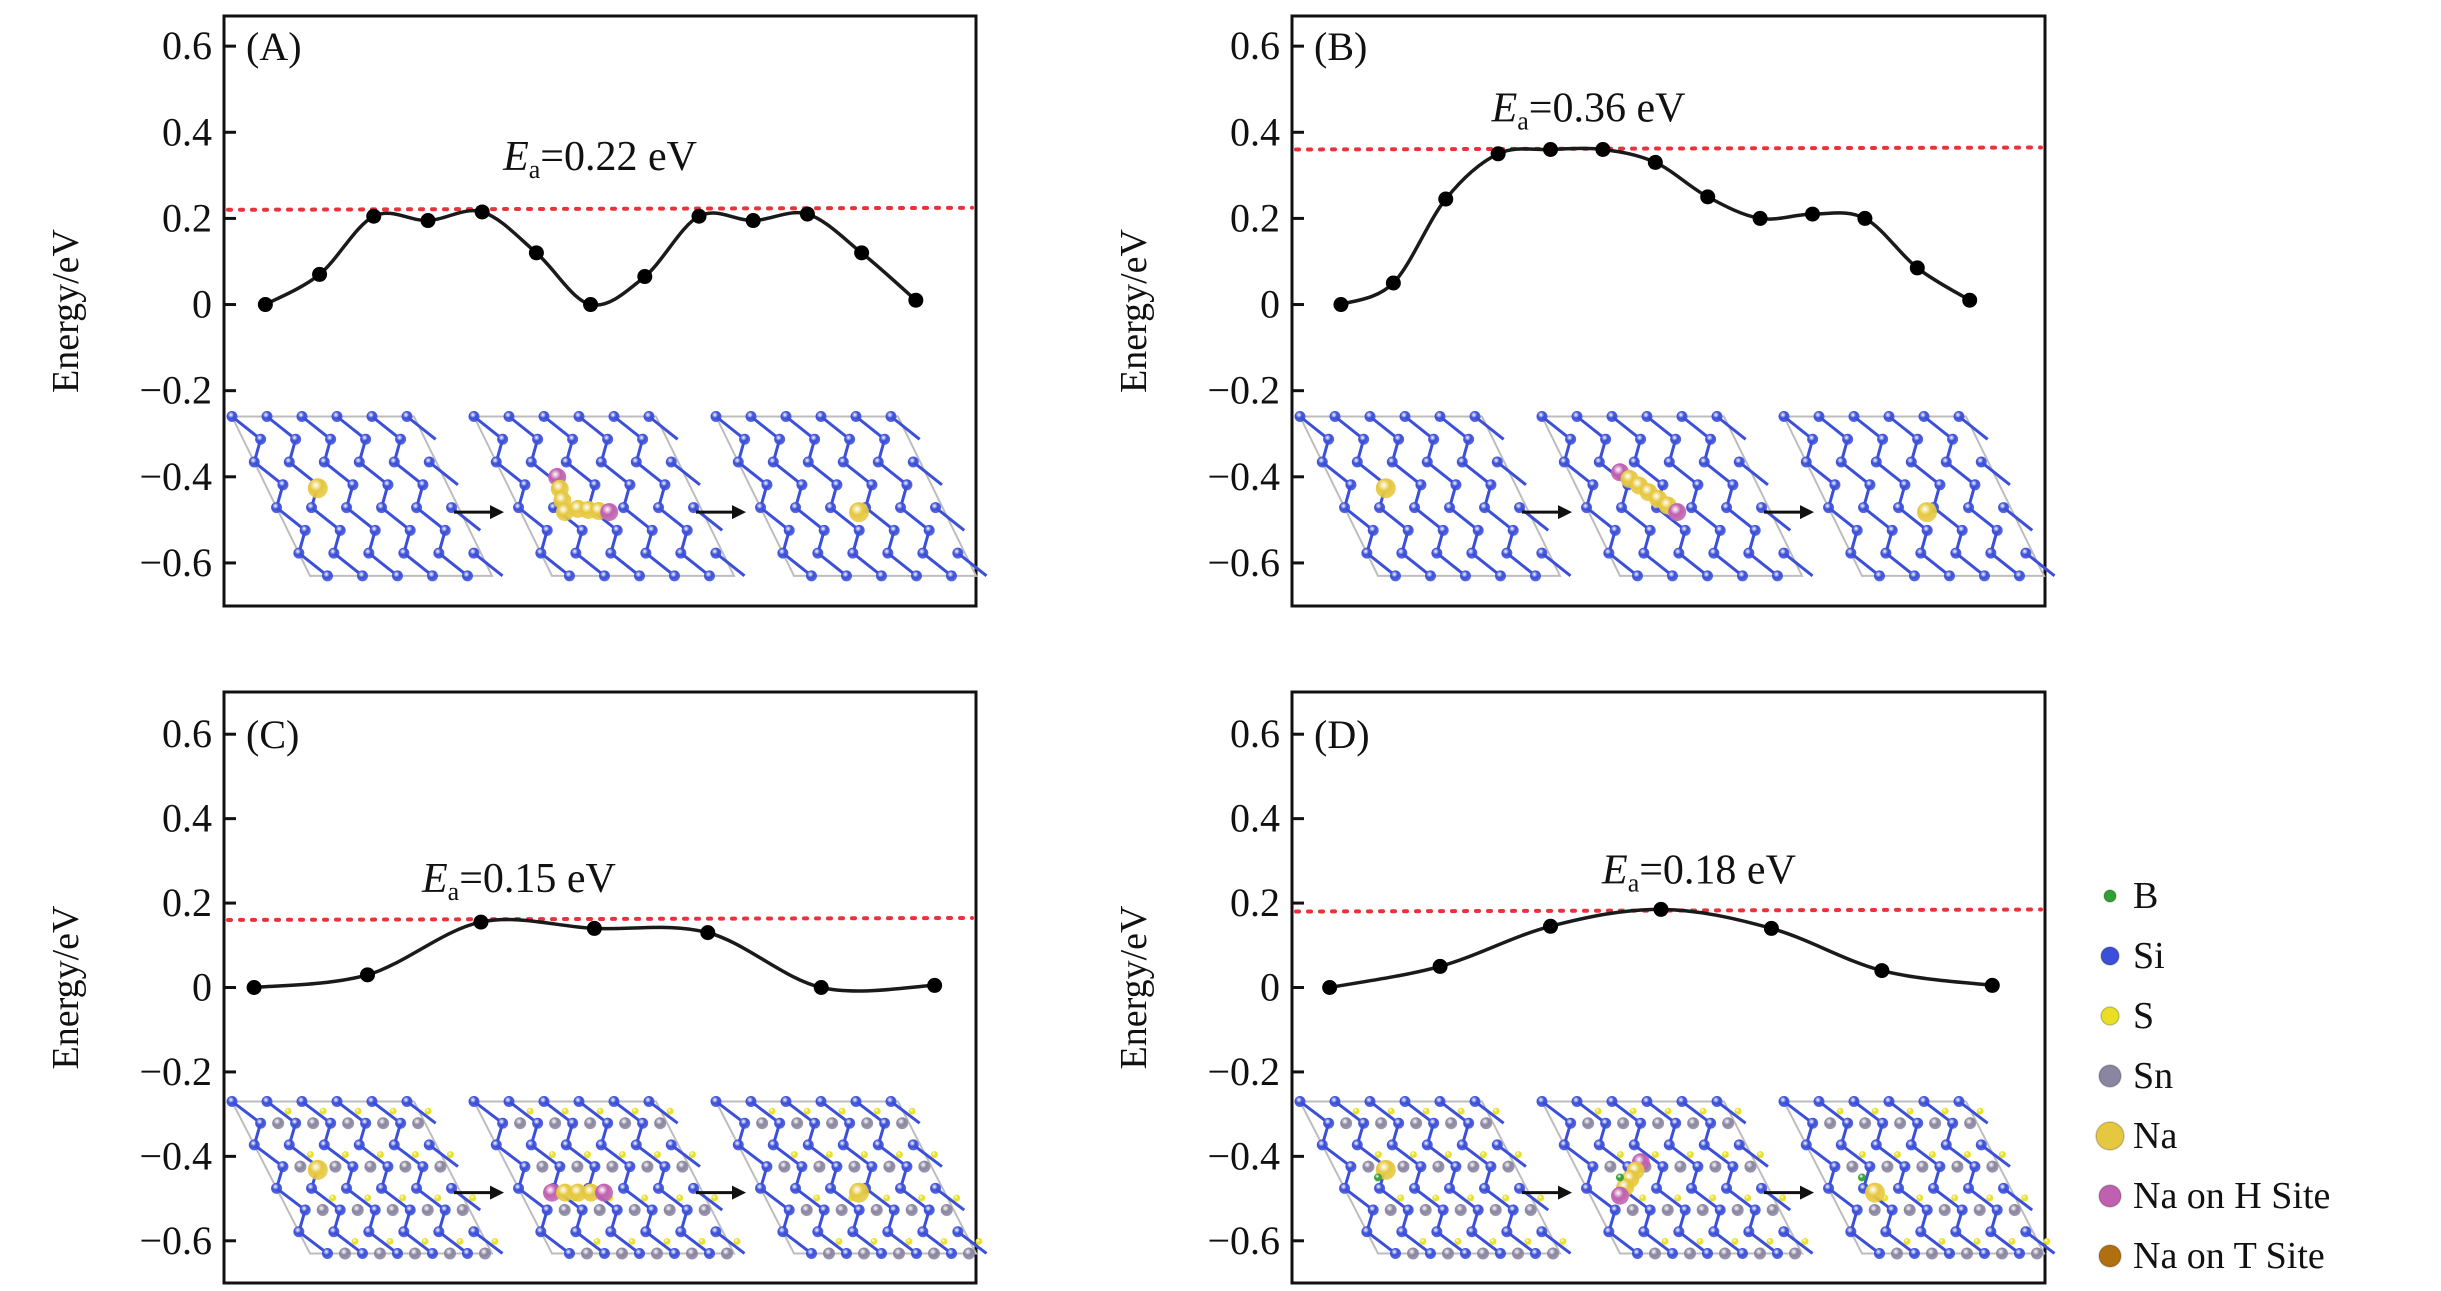 This screenshot has height=1291, width=2441. What do you see at coordinates (497, 512) in the screenshot?
I see `path-arrow-head` at bounding box center [497, 512].